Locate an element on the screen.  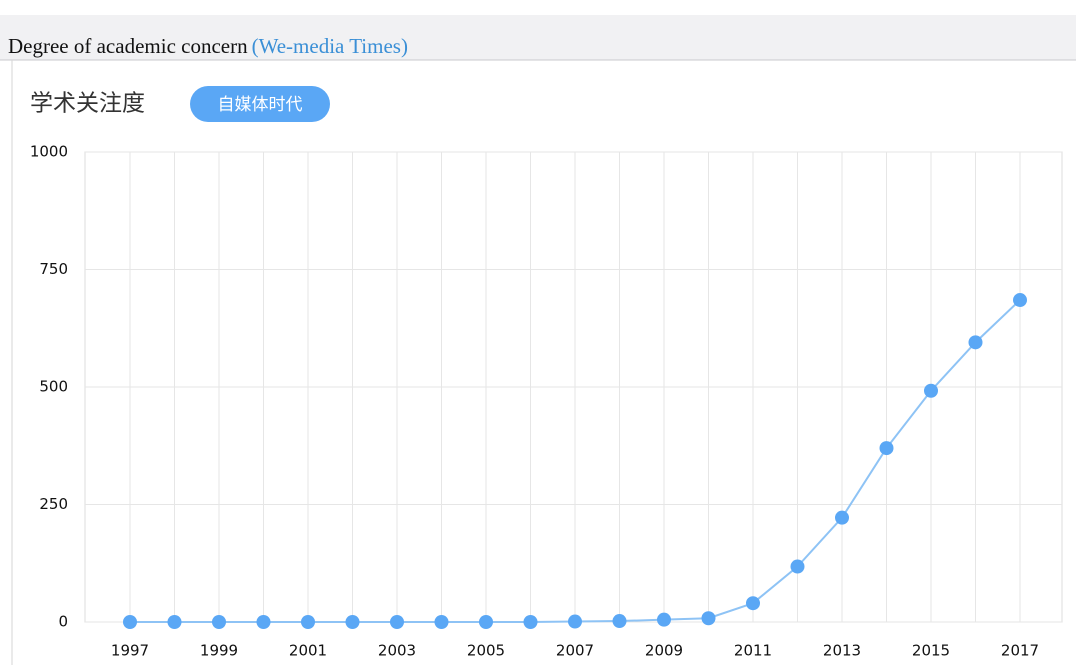
tab-button is located at coordinates (260, 104).